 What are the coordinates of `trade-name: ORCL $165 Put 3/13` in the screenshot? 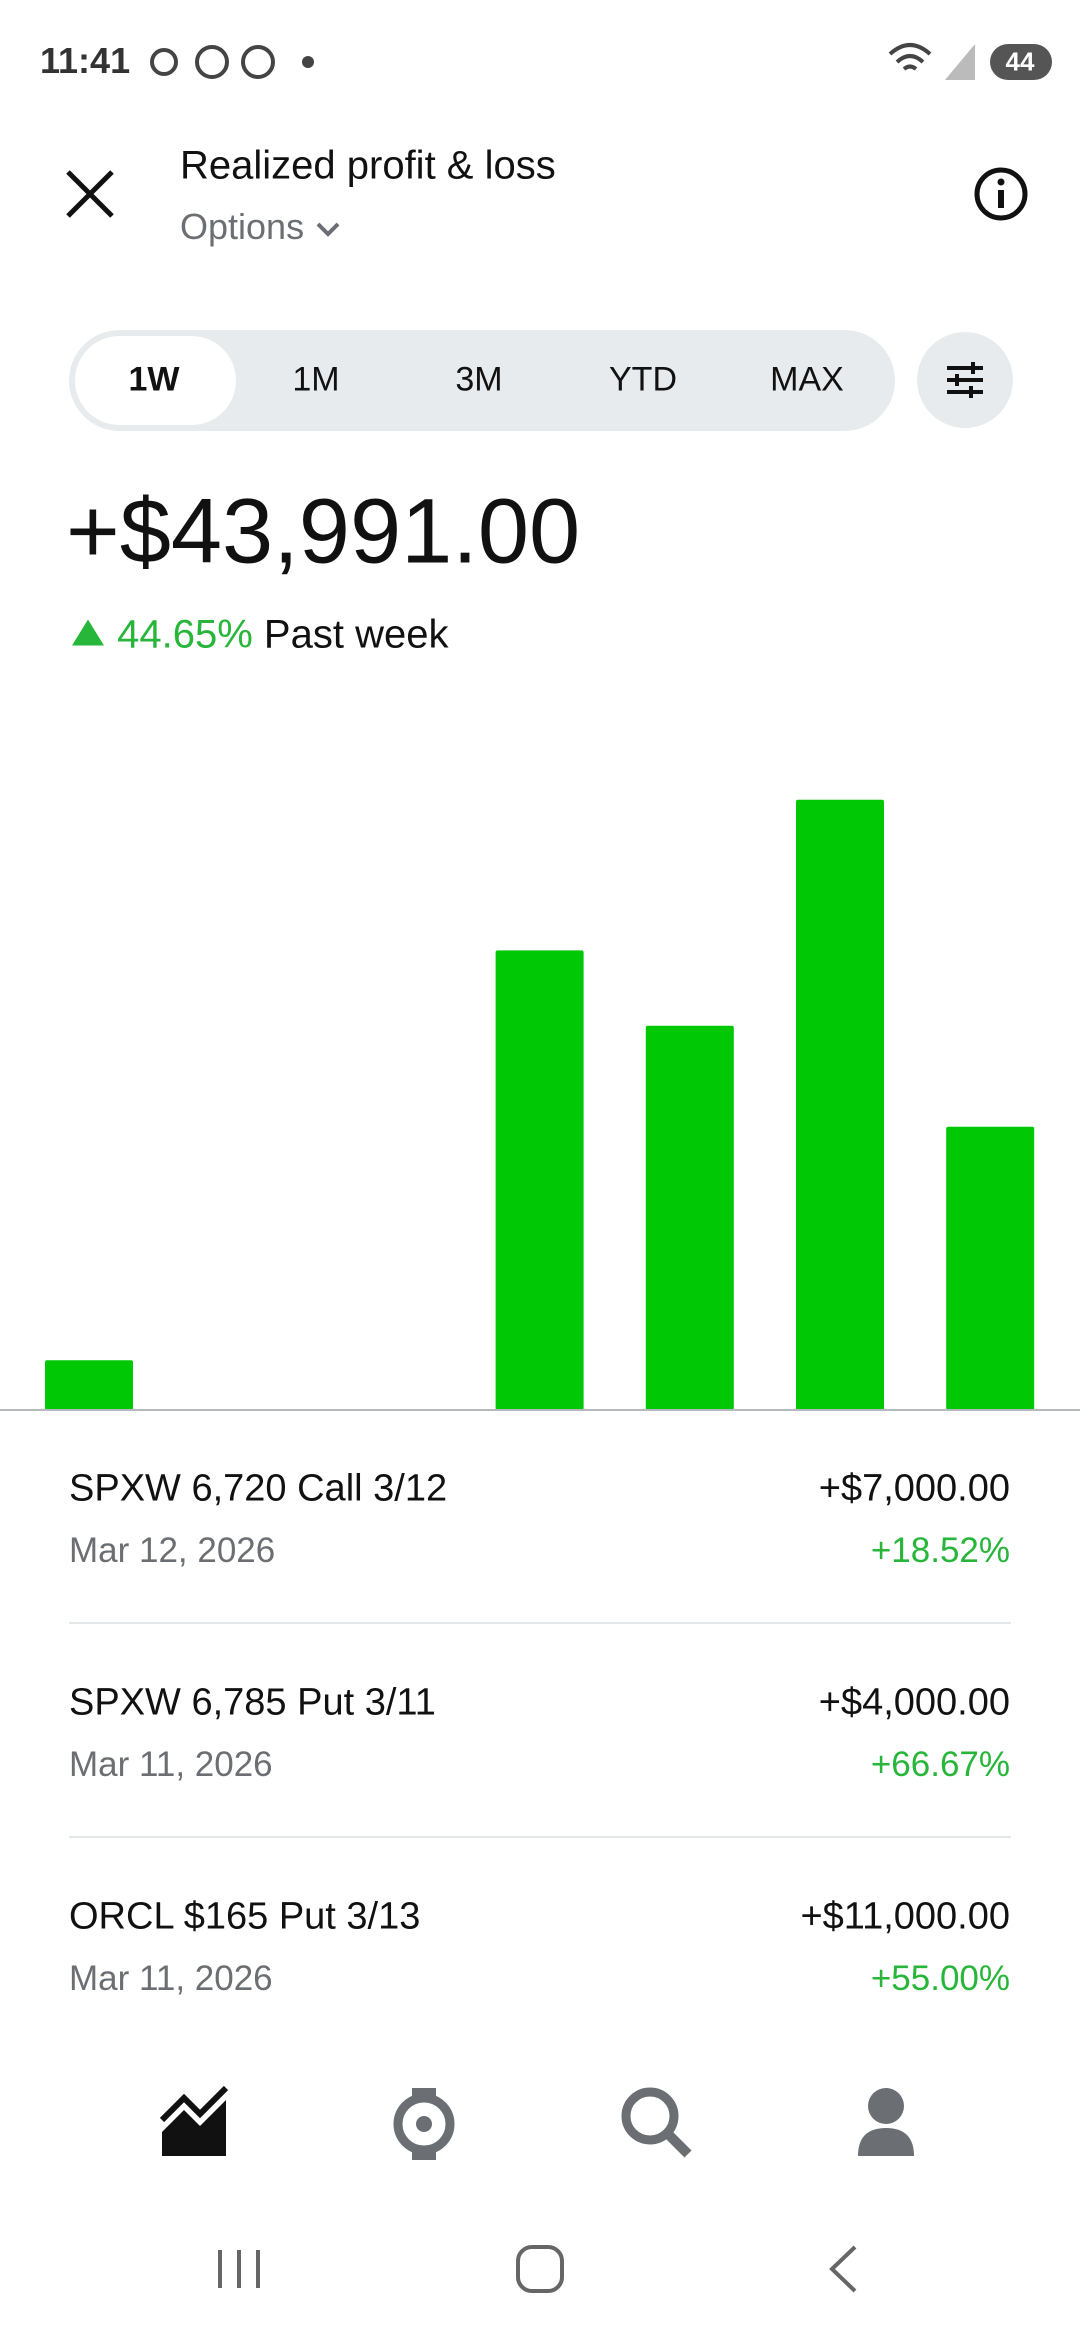 It's located at (245, 1916).